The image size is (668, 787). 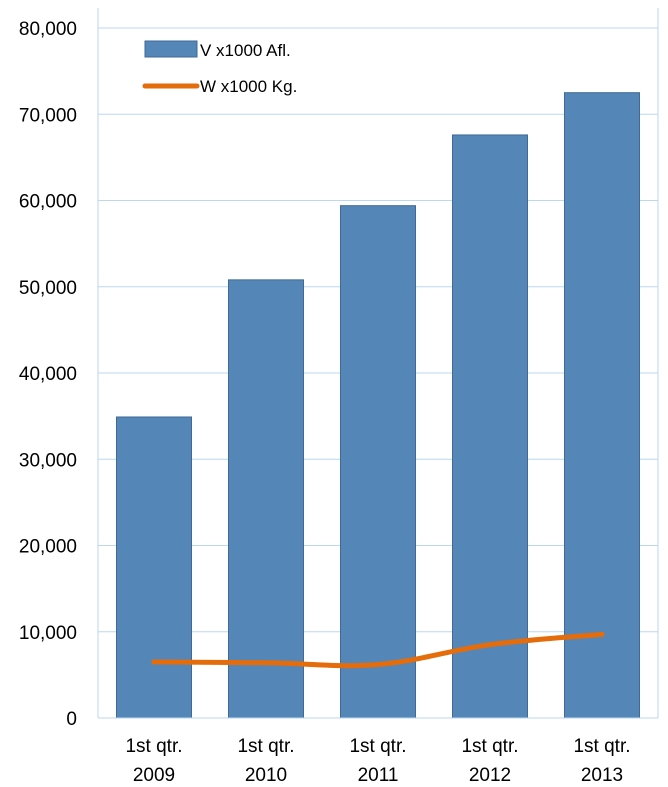 I want to click on y-tick-label: 50,000, so click(x=48, y=288).